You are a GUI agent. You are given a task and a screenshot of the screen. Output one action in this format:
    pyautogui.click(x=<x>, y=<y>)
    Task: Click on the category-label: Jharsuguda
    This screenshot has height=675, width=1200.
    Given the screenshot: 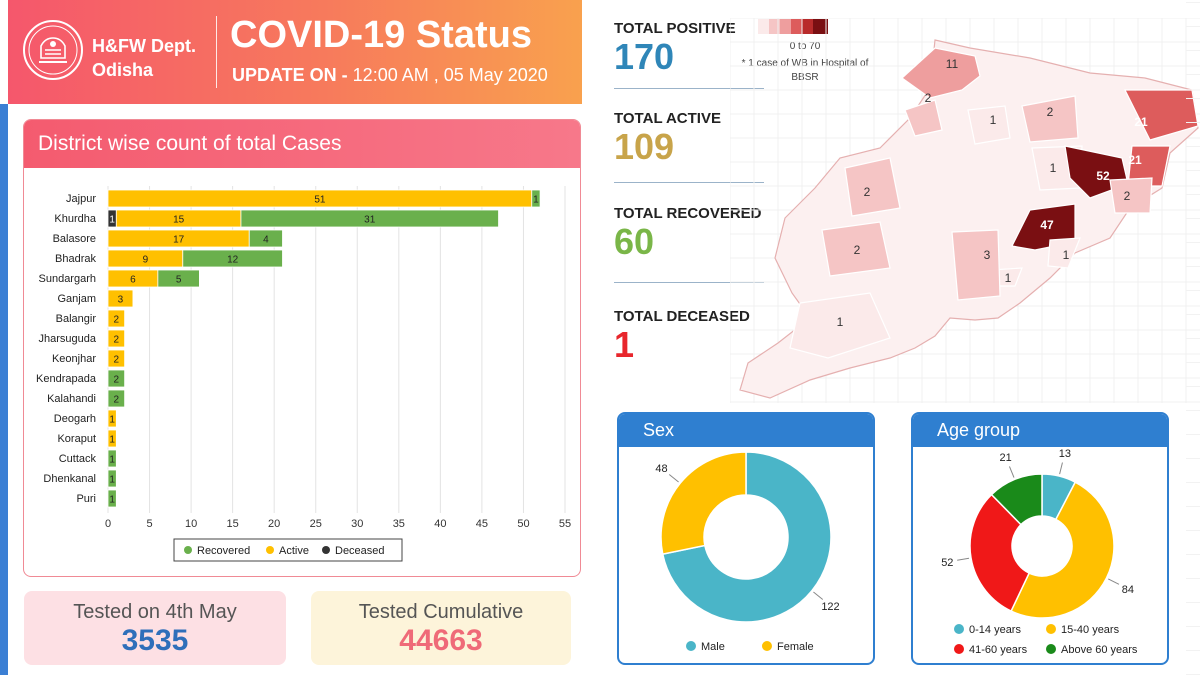 What is the action you would take?
    pyautogui.click(x=68, y=339)
    